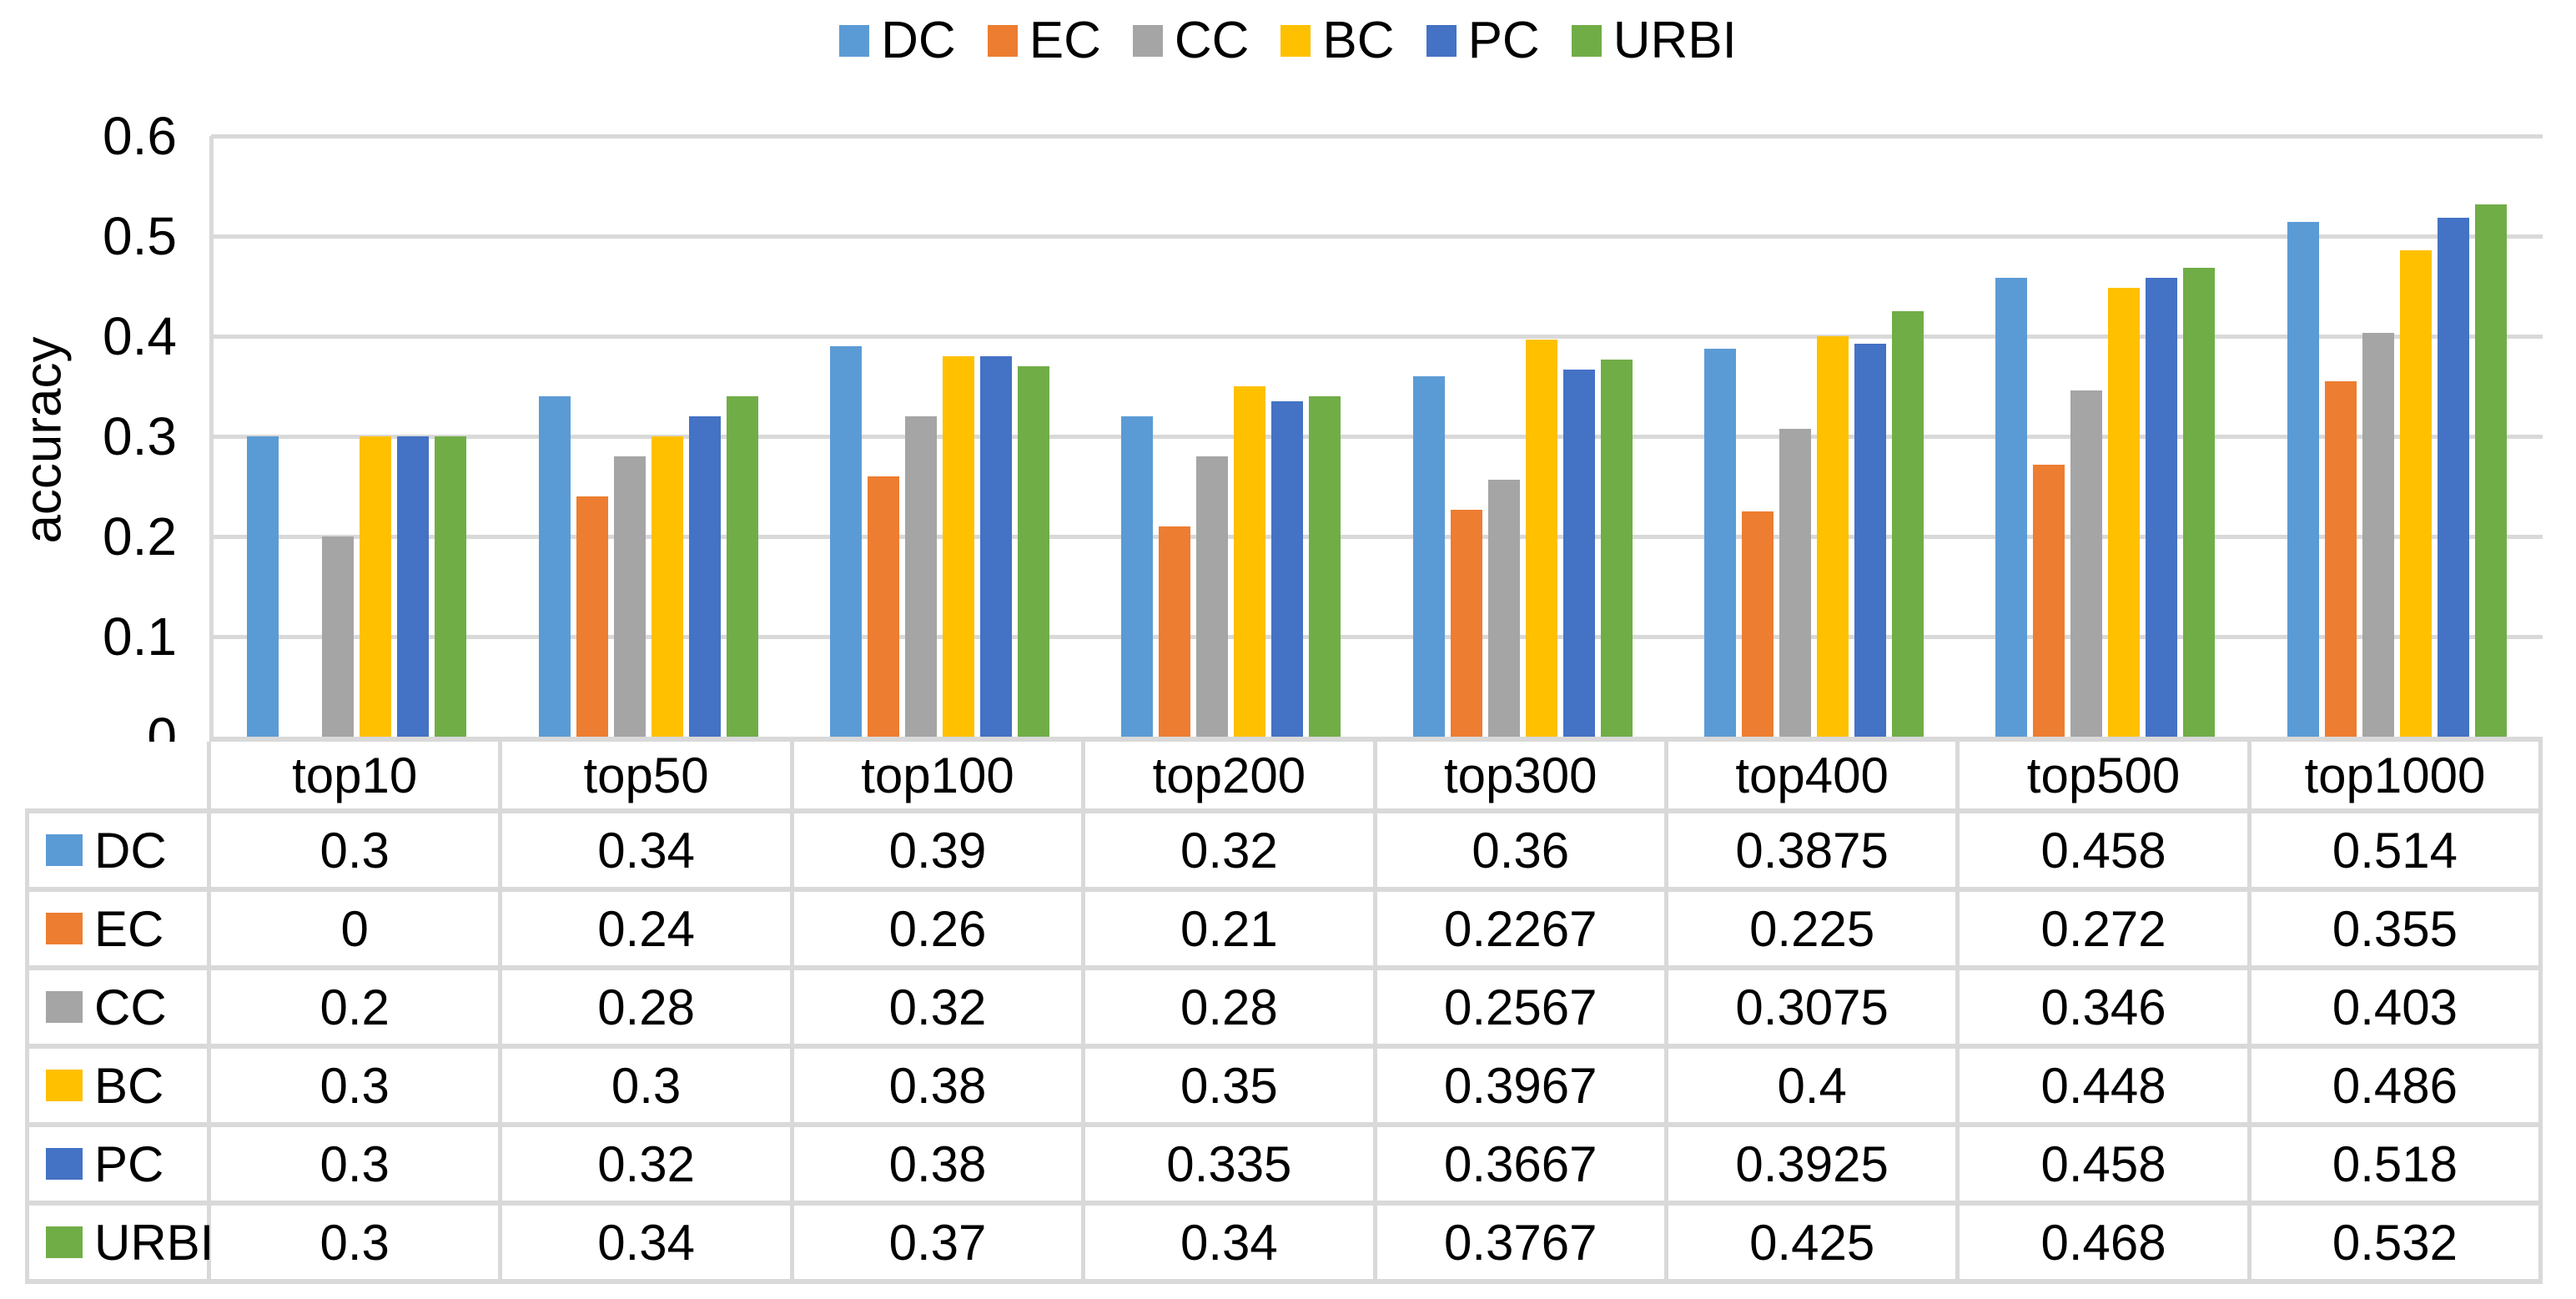 This screenshot has width=2576, height=1299. I want to click on bar-bc-top300, so click(1541, 538).